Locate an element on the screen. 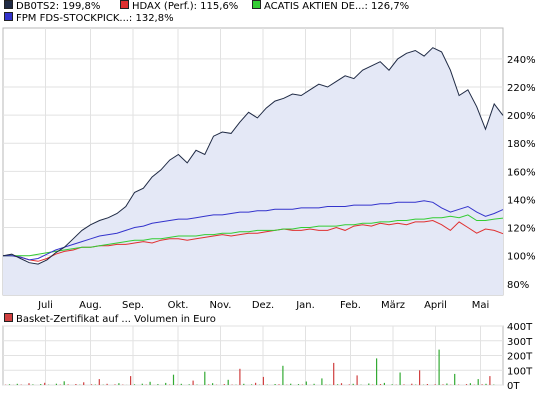 The image size is (545, 408). volume-tick-label: 200T is located at coordinates (520, 357).